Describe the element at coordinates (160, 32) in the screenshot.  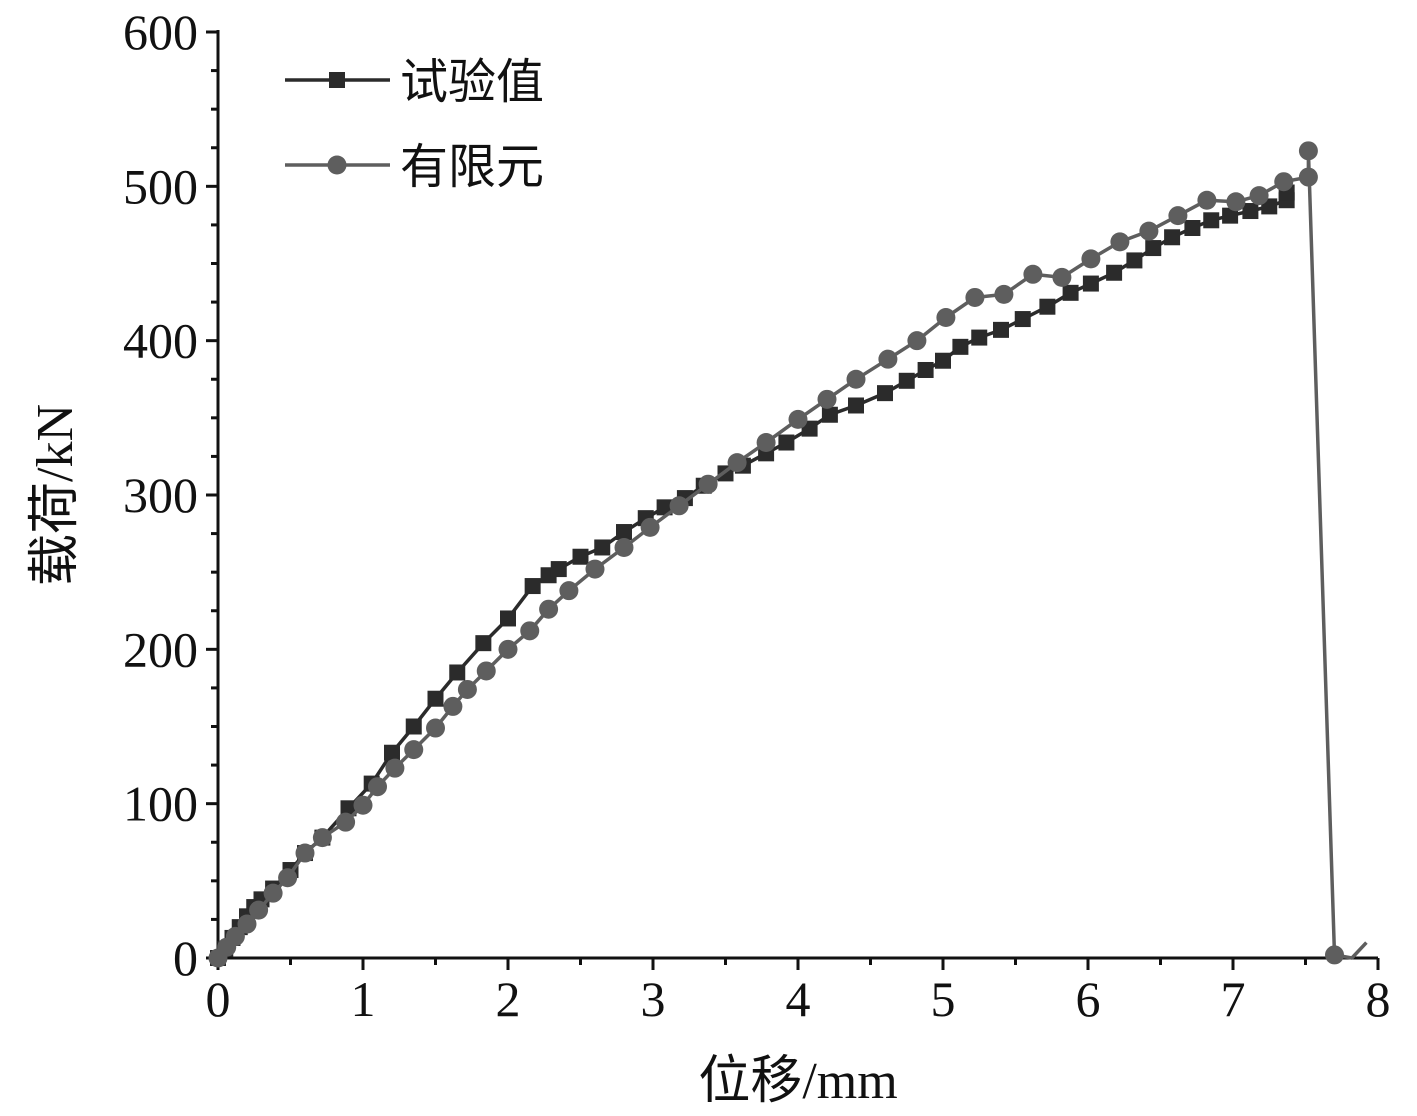
I see `y-tick-label: 600` at that location.